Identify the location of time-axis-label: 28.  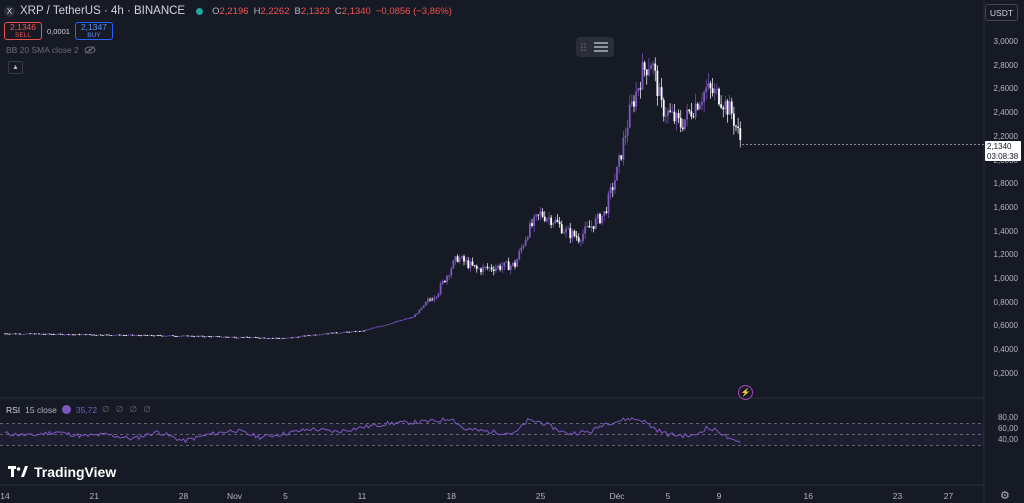
(183, 496).